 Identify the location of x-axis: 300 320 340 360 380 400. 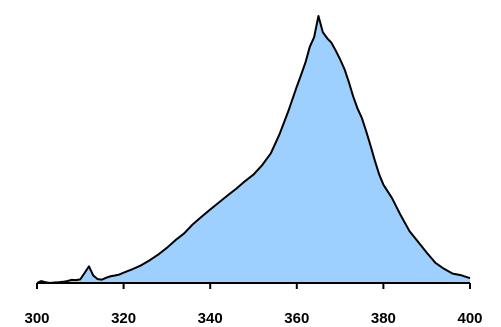
(253, 304).